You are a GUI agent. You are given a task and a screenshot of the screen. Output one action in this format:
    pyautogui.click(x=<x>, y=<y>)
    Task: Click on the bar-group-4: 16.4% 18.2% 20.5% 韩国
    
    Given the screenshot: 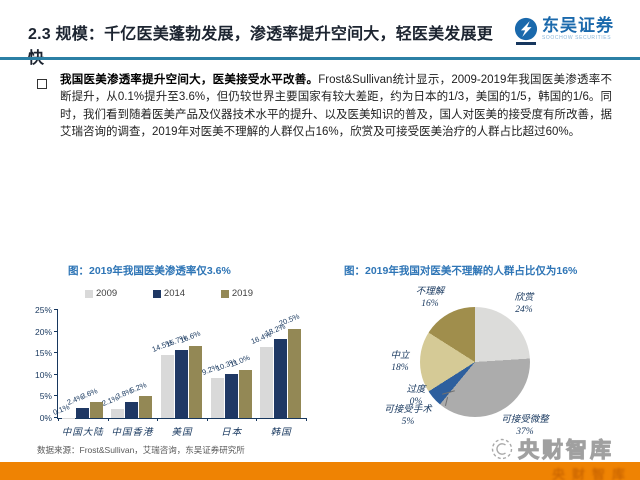 What is the action you would take?
    pyautogui.click(x=276, y=374)
    